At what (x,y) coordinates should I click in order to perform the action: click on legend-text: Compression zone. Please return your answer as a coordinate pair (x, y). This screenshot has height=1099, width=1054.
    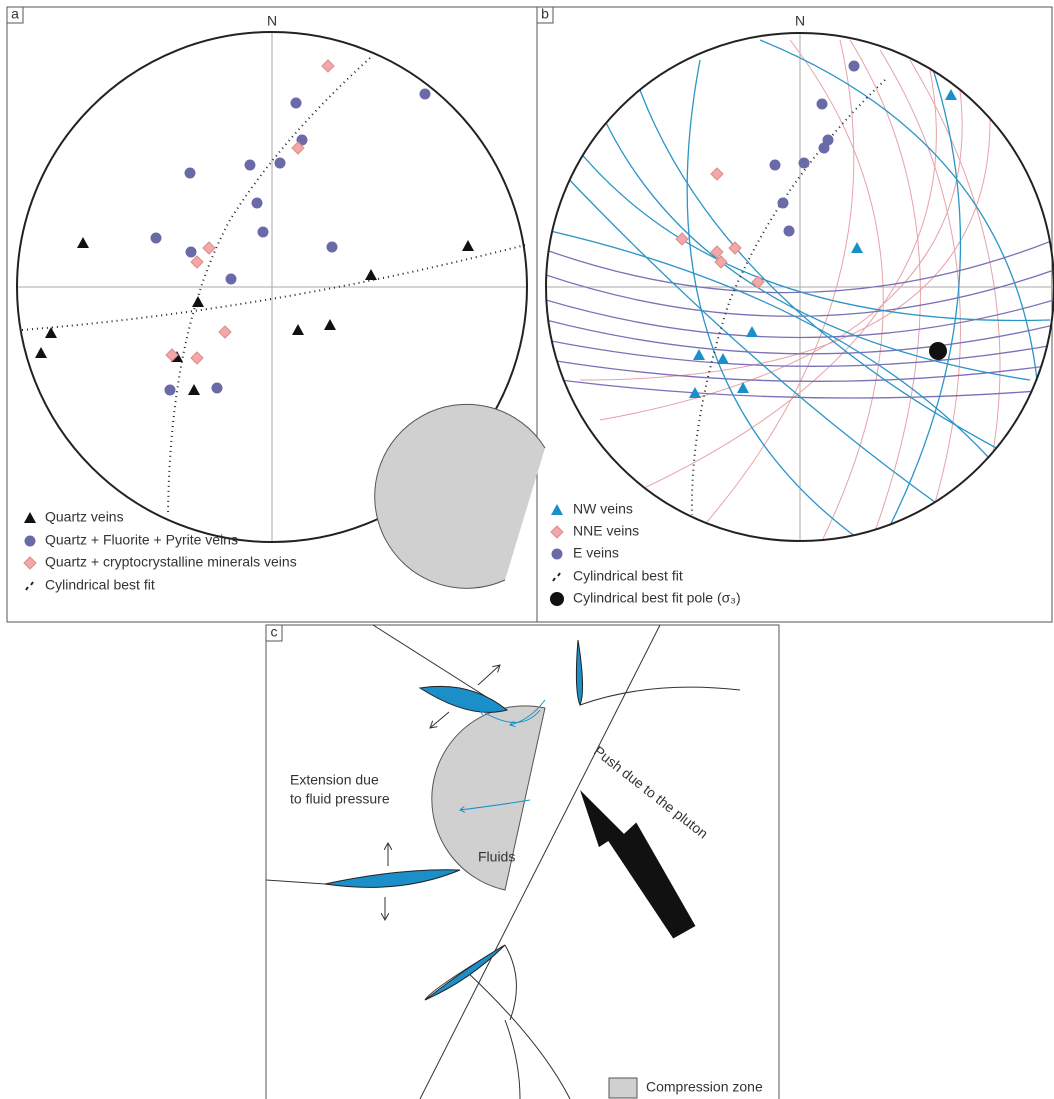
    Looking at the image, I should click on (704, 1087).